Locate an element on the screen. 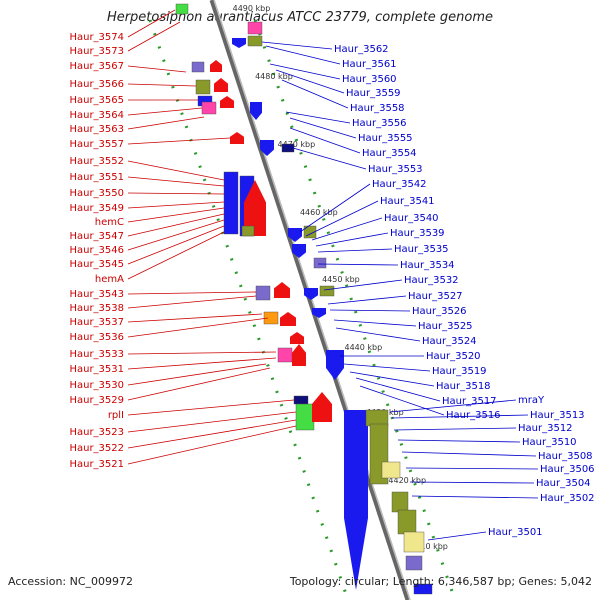 The height and width of the screenshot is (600, 600). kbp-marker: 4410 kbp is located at coordinates (429, 546).